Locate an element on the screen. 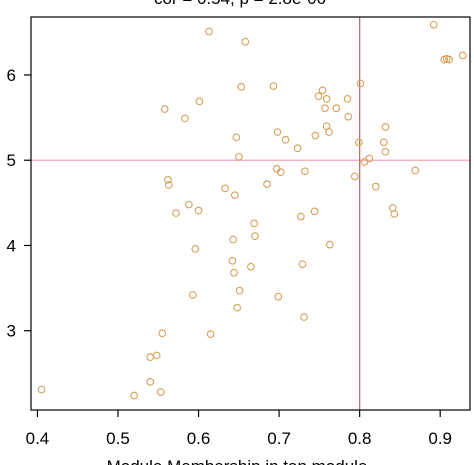  x-axis: 0.4 0.5 0.6 0.7 0.8 0.9 is located at coordinates (239, 429).